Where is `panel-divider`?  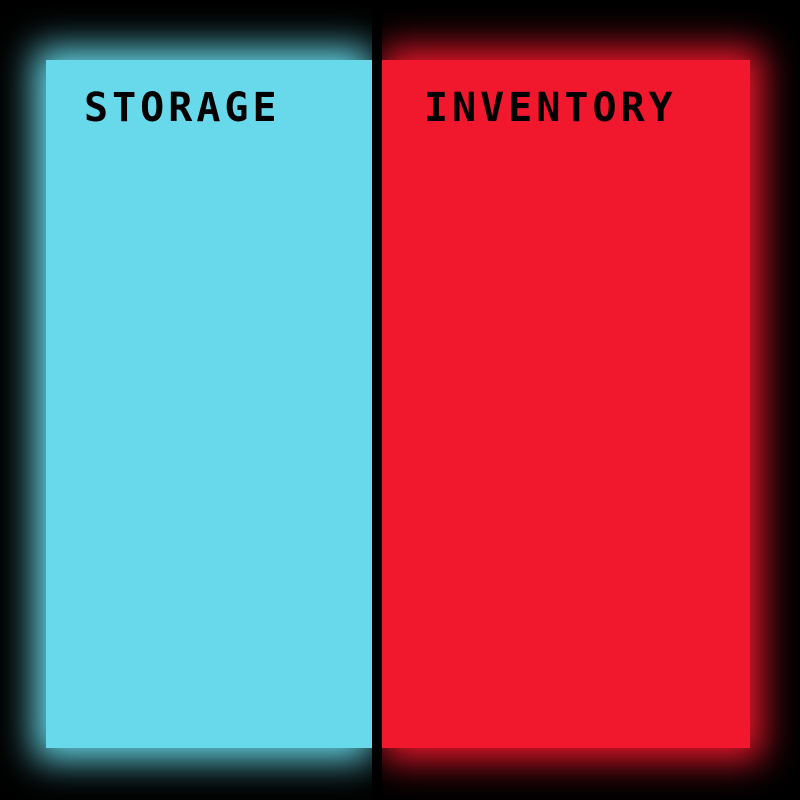
panel-divider is located at coordinates (377, 400).